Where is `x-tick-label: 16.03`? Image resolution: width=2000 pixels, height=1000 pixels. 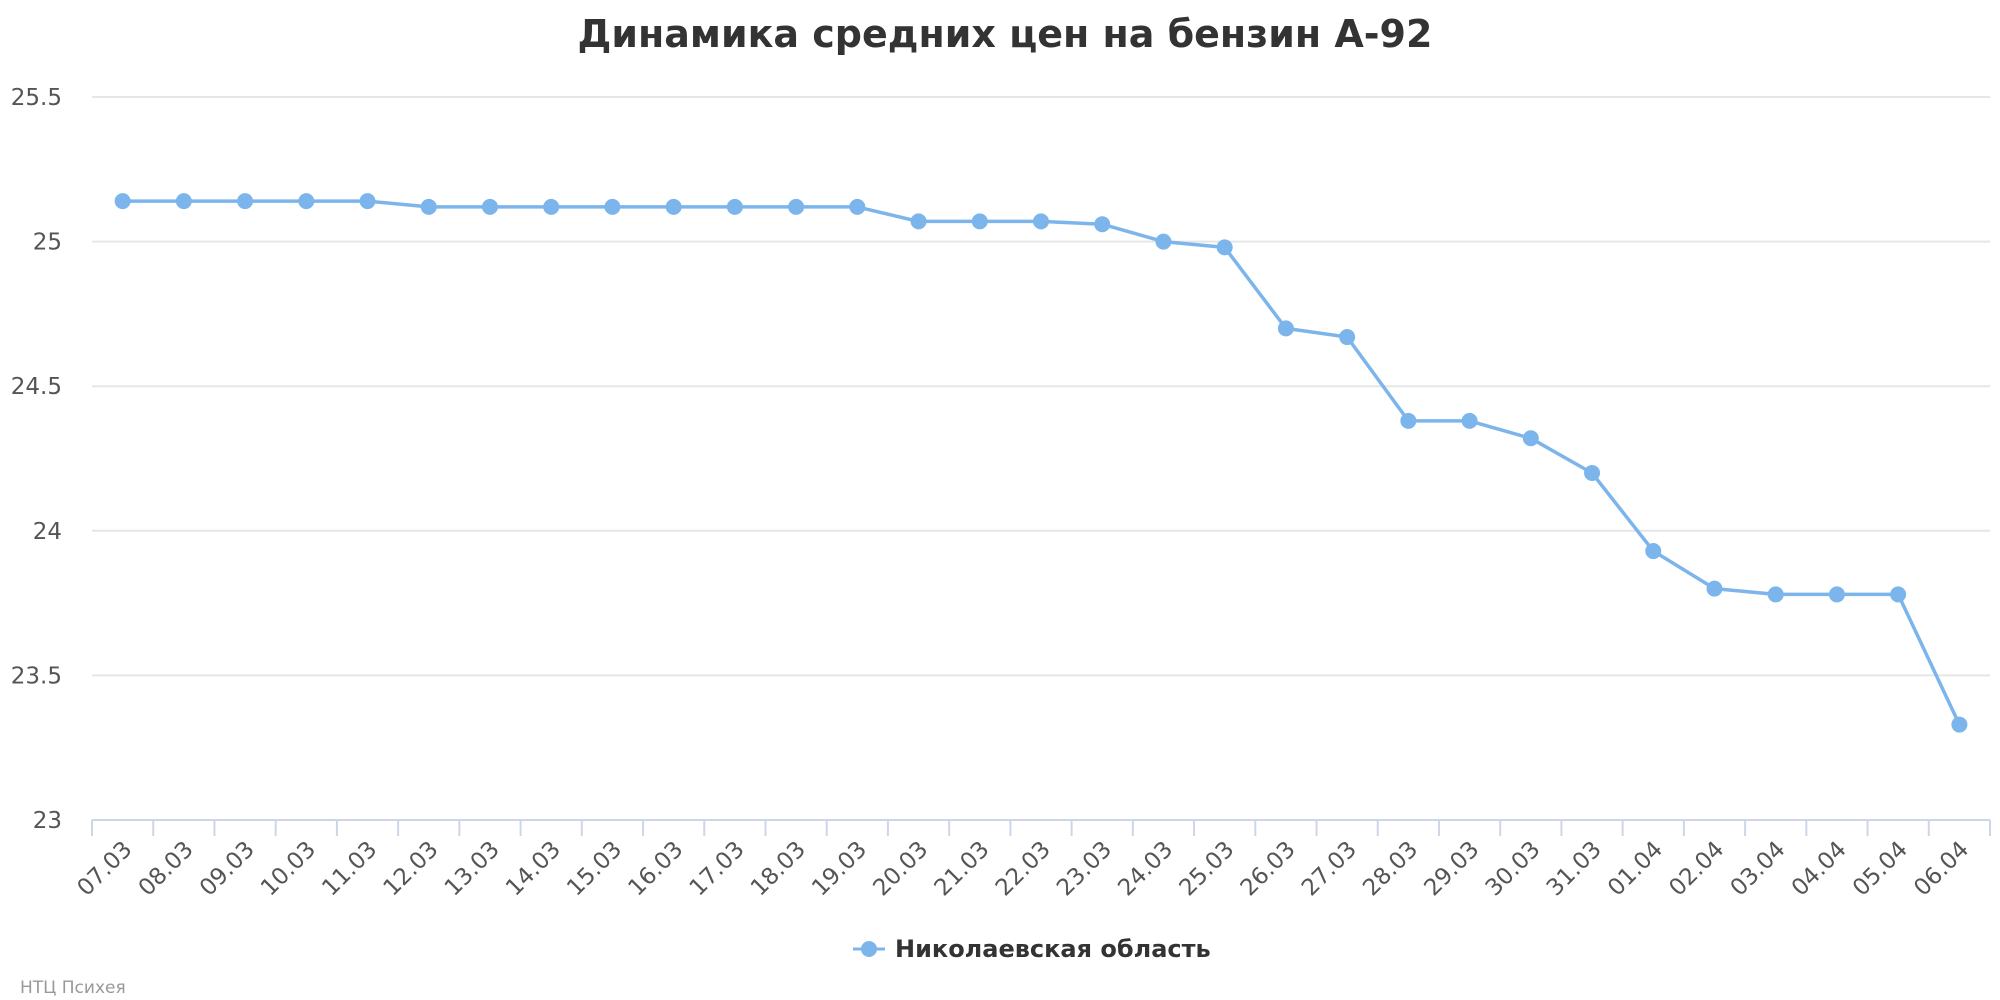
x-tick-label: 16.03 is located at coordinates (656, 868).